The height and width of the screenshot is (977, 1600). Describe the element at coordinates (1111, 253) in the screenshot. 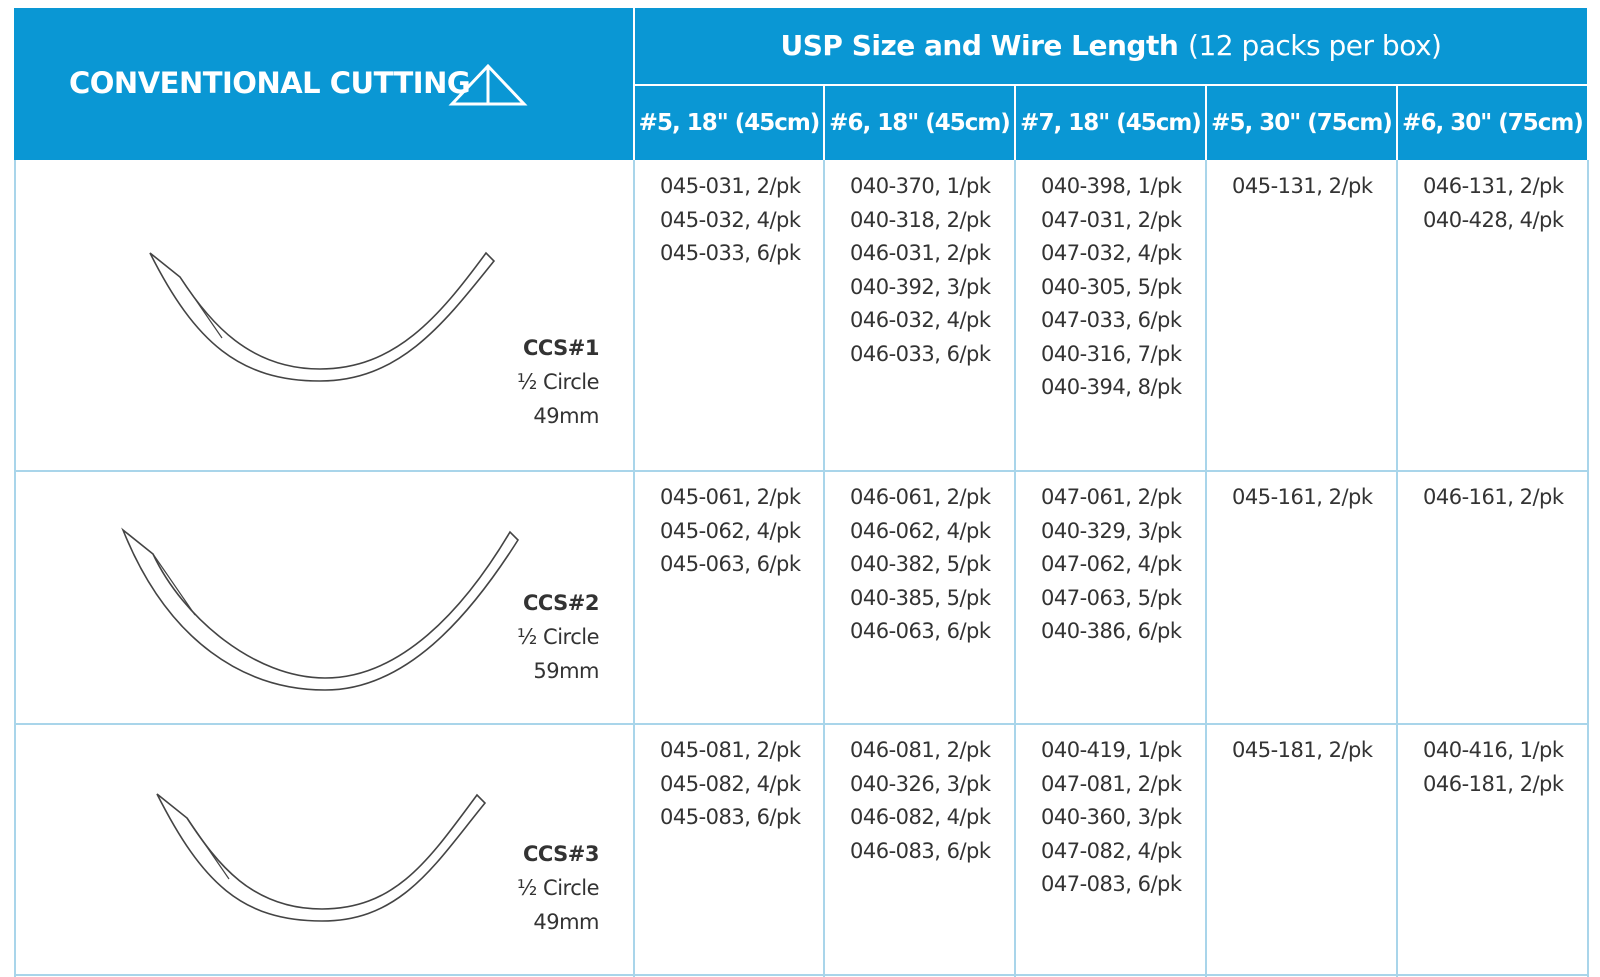

I see `catalog-number: 047-032, 4/pk` at that location.